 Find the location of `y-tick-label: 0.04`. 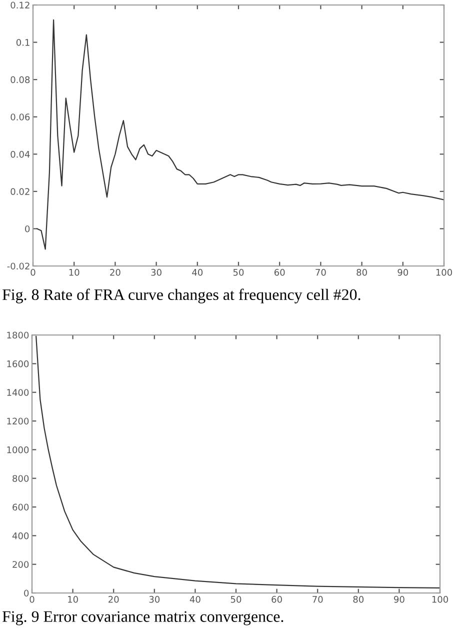

y-tick-label: 0.04 is located at coordinates (20, 154).